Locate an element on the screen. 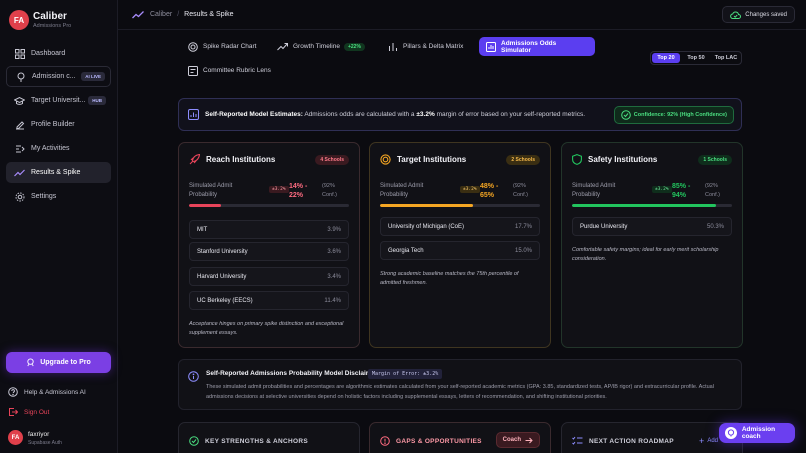 This screenshot has width=806, height=453. user-auth: Supabase Auth is located at coordinates (45, 443).